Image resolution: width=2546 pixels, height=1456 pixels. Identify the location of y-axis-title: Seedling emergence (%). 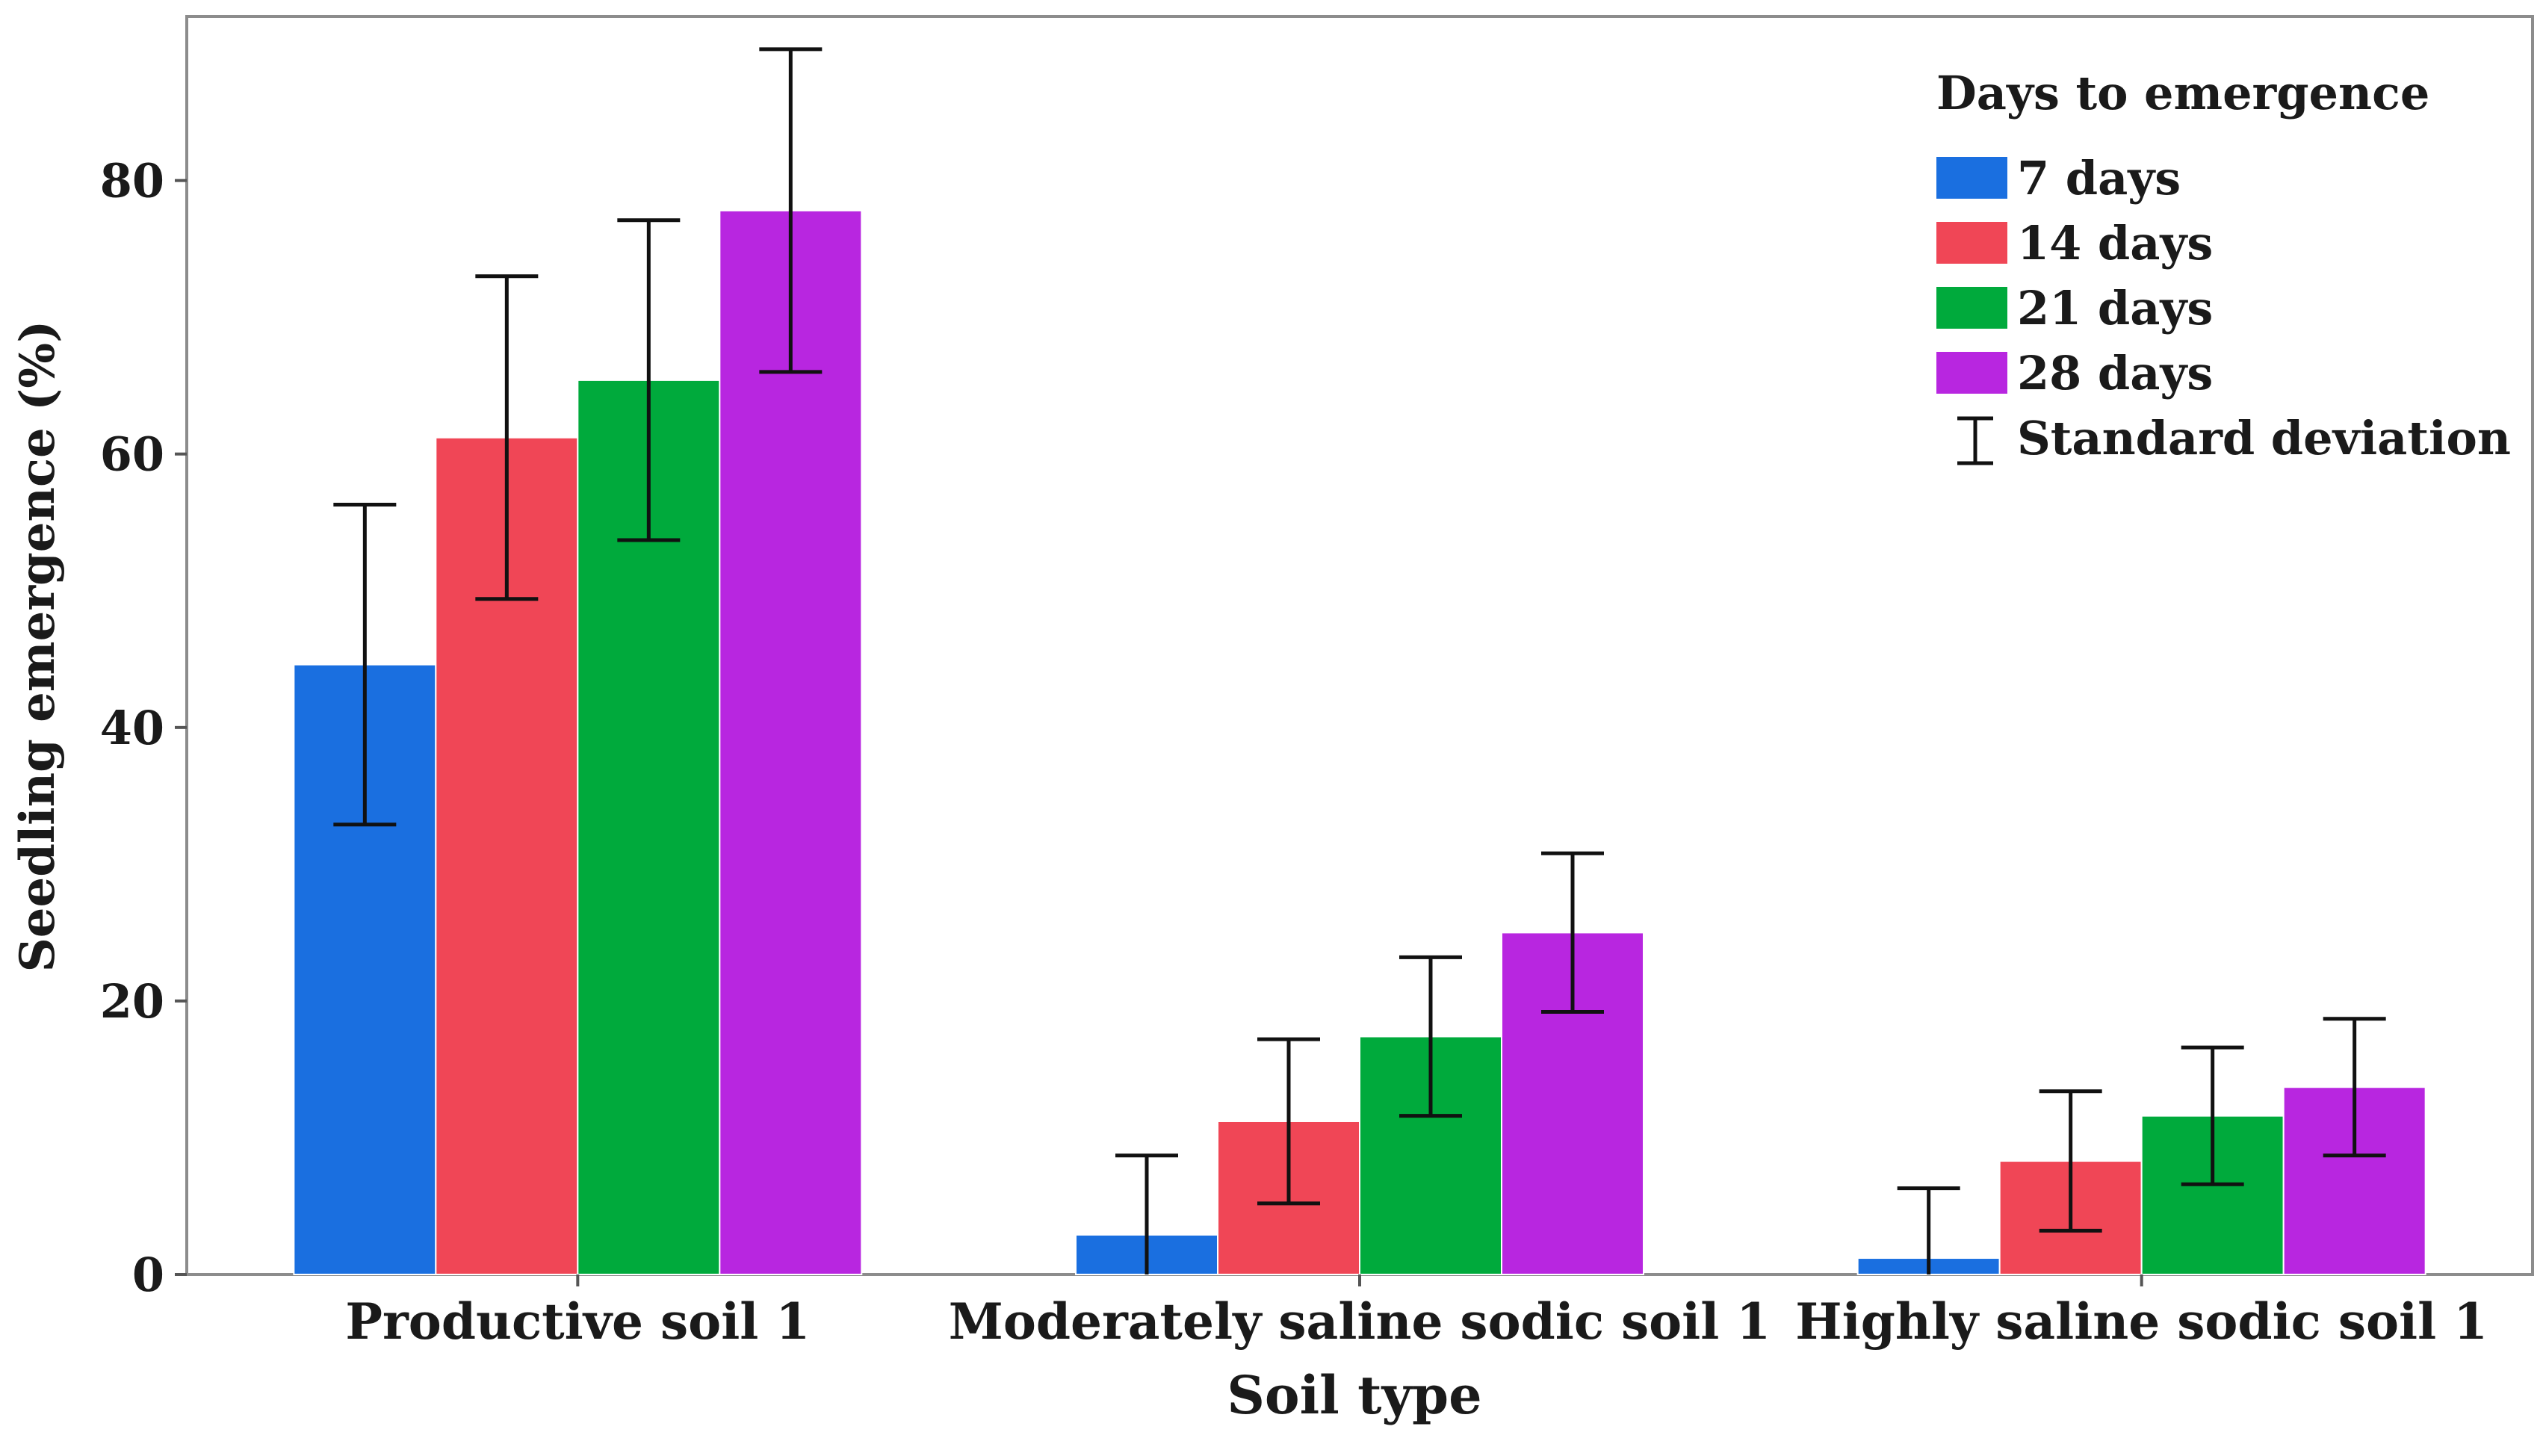
(38, 646).